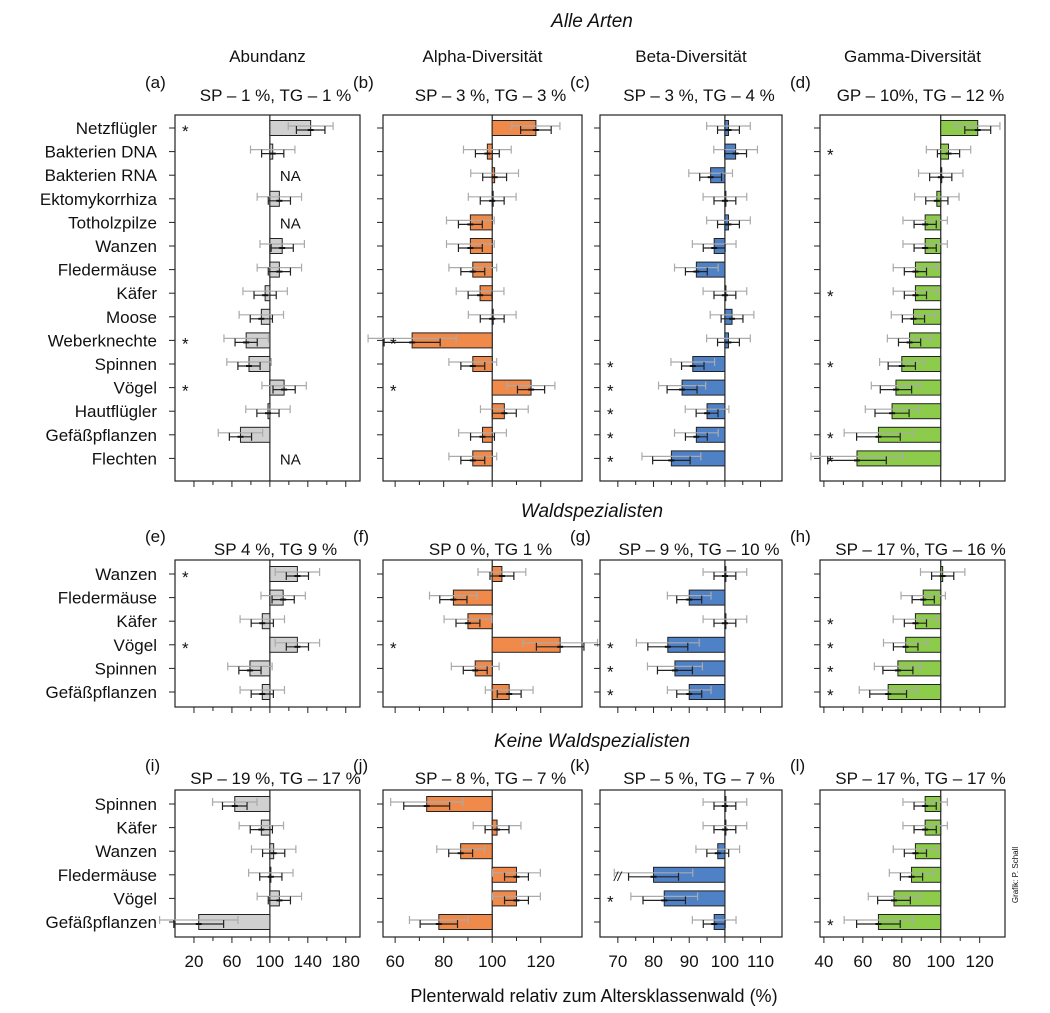 The image size is (1050, 1013). I want to click on panel-subtitle: SP – 3 %, TG – 3 %, so click(491, 95).